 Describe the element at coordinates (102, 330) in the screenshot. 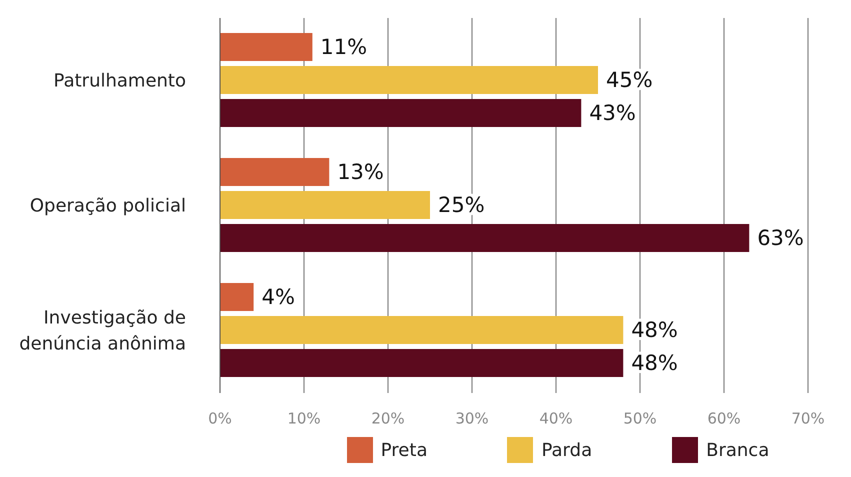

I see `y-tick-label: Investigação de denúncia anônima` at that location.